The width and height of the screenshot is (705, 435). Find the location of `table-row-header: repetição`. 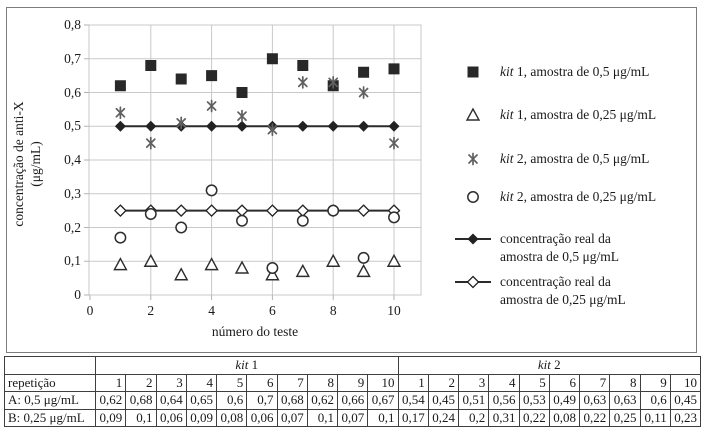

table-row-header: repetição is located at coordinates (50, 382).